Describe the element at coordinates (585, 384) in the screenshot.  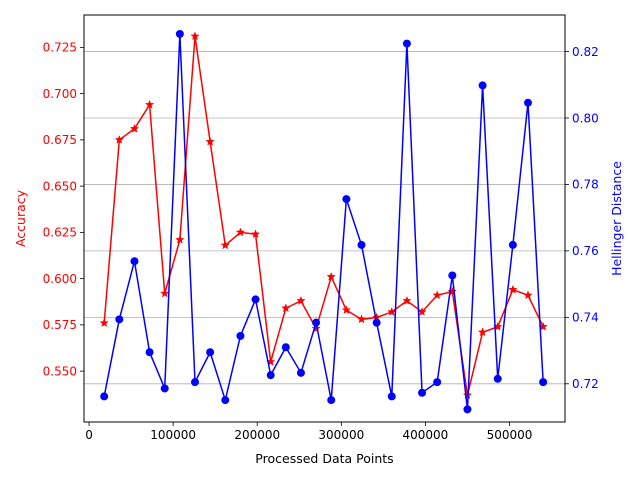
I see `right-tick-label: 0.72` at that location.